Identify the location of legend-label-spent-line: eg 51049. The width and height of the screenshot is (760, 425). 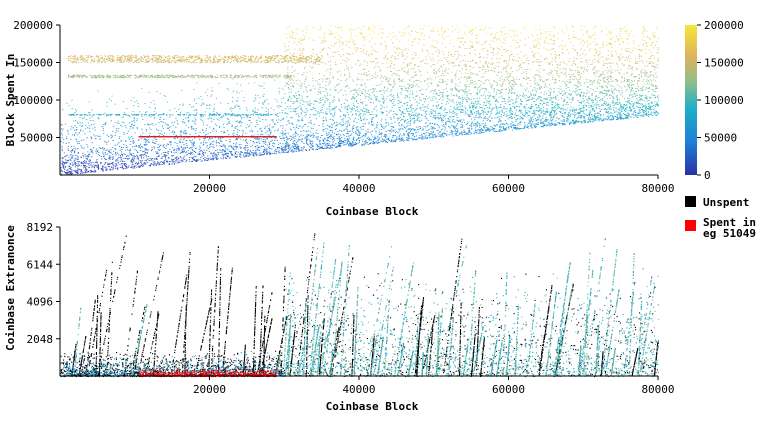
(729, 233).